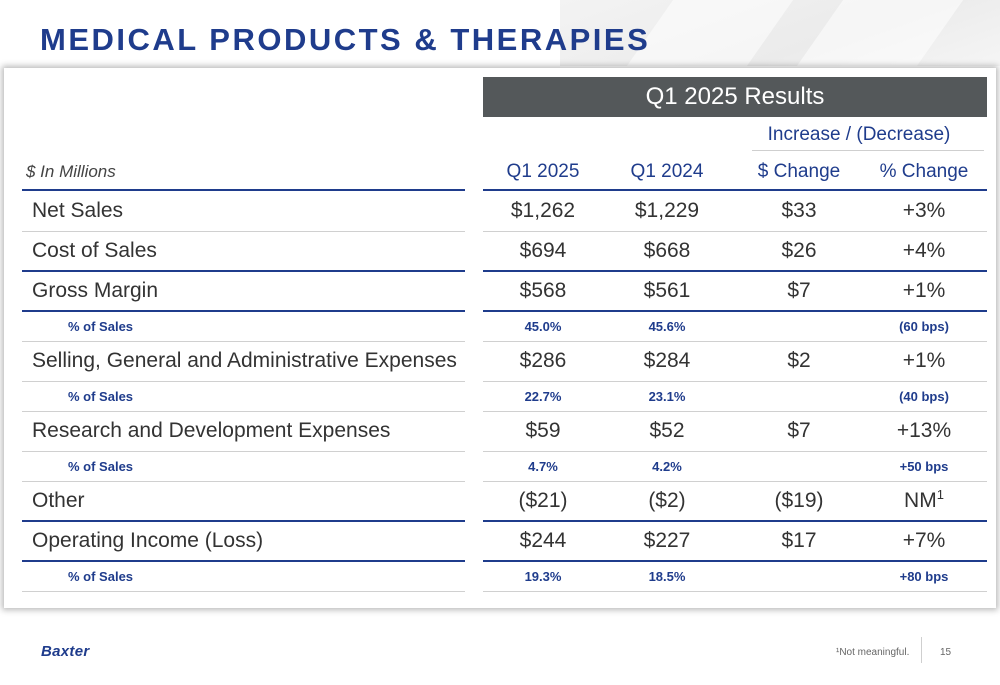 This screenshot has width=1000, height=685. What do you see at coordinates (58, 500) in the screenshot?
I see `row-label: Other` at bounding box center [58, 500].